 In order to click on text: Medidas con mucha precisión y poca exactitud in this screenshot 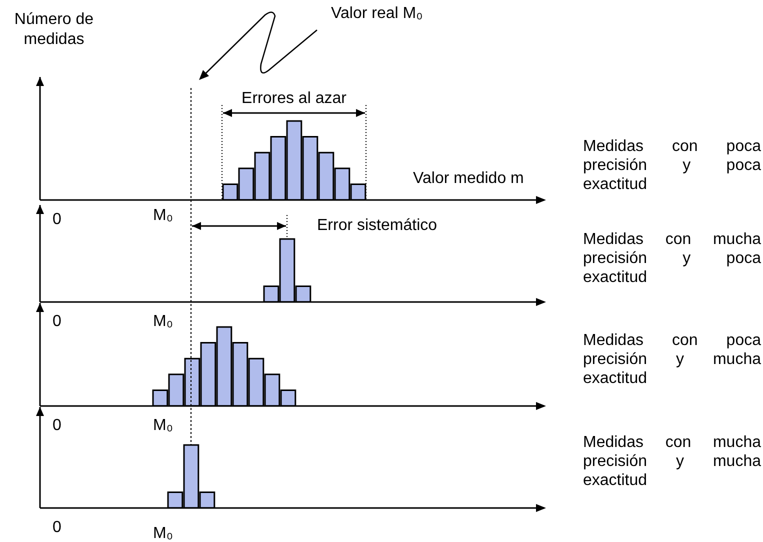, I will do `click(672, 258)`.